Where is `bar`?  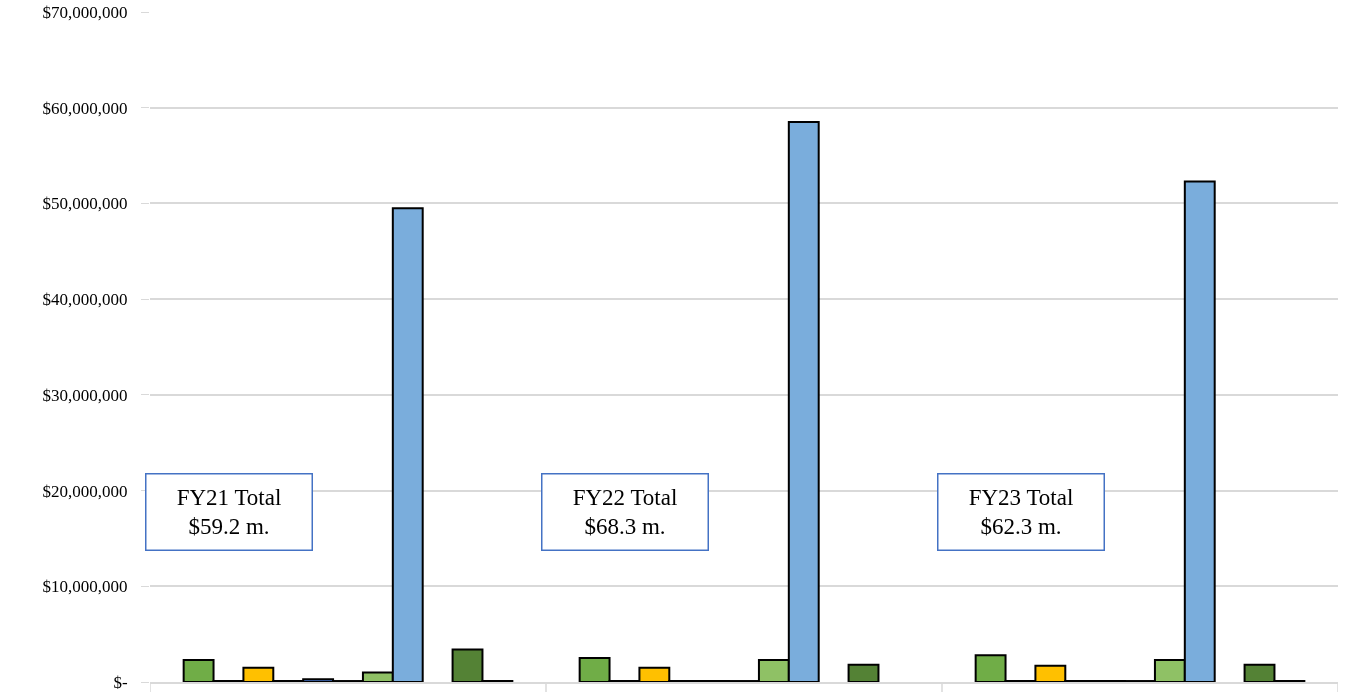
bar is located at coordinates (863, 672).